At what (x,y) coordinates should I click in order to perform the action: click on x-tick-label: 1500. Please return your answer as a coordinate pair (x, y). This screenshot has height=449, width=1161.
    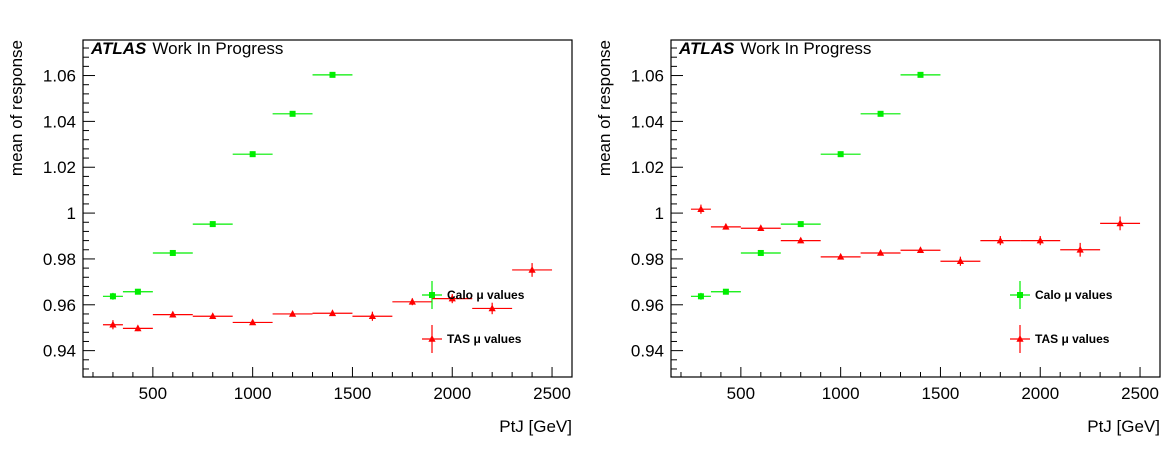
    Looking at the image, I should click on (353, 393).